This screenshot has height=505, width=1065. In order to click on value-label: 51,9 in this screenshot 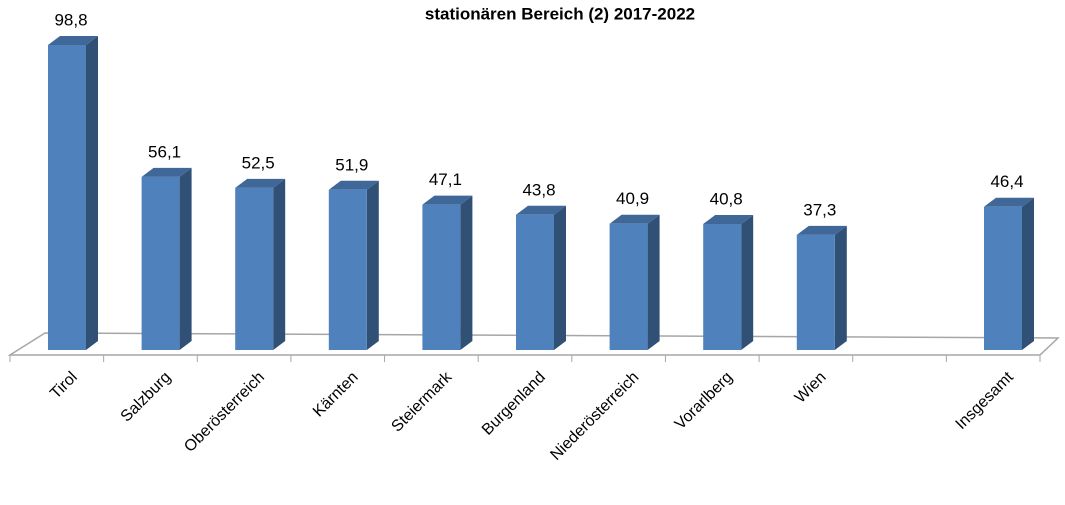, I will do `click(351, 164)`.